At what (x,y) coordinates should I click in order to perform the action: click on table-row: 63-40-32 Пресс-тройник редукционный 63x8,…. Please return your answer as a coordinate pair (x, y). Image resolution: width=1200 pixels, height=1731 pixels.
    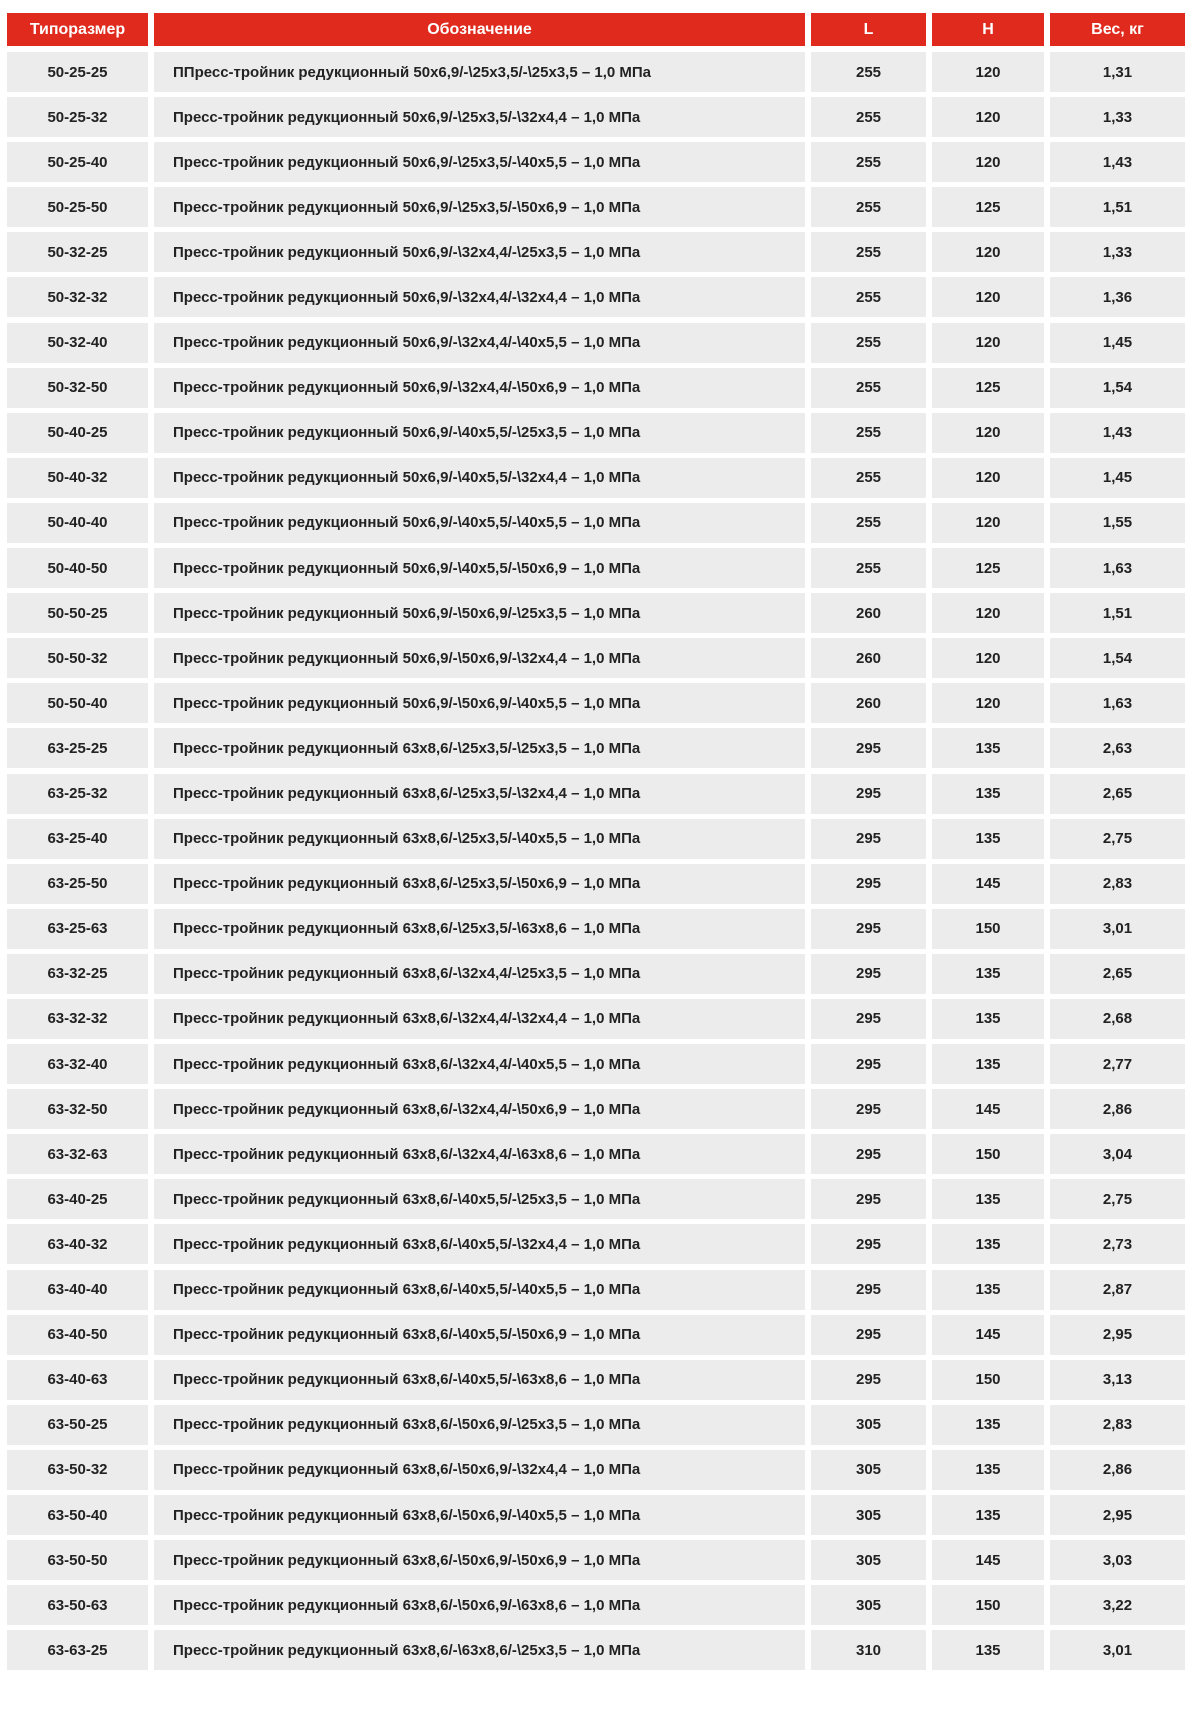
    Looking at the image, I should click on (599, 1244).